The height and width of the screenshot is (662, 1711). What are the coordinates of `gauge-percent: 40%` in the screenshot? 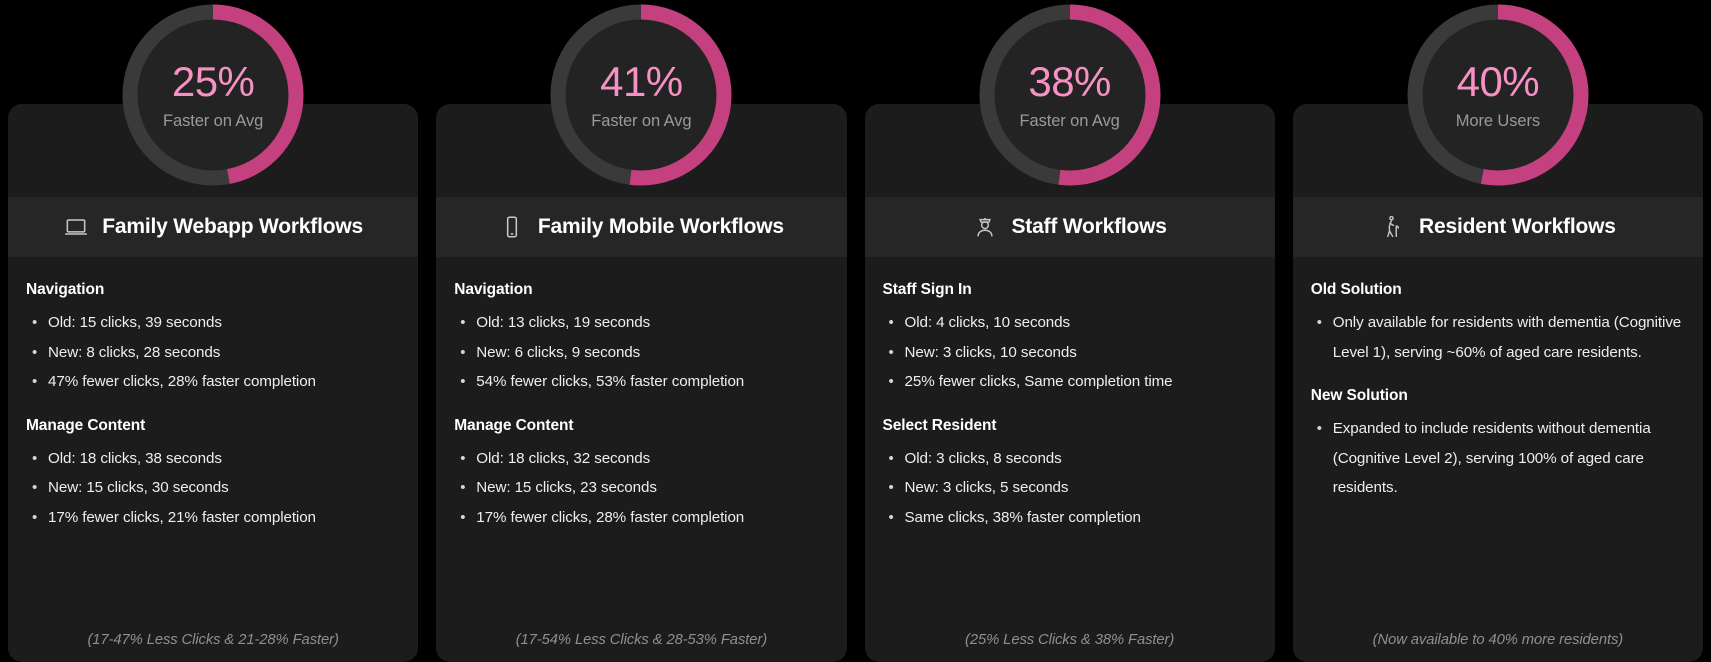 It's located at (1498, 81).